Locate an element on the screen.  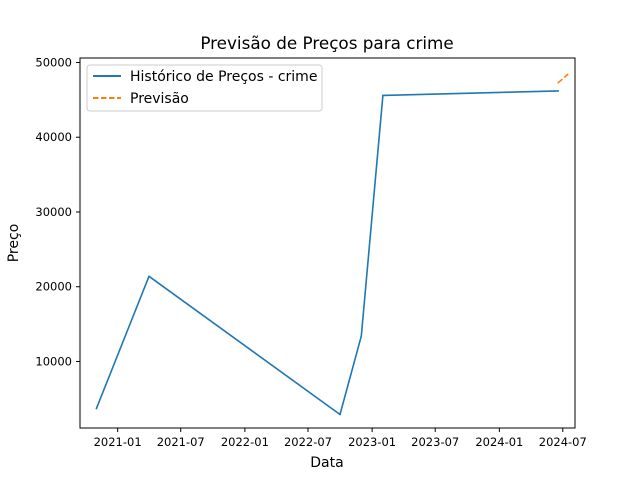
x-tick-label-4: 2023-01 is located at coordinates (372, 442).